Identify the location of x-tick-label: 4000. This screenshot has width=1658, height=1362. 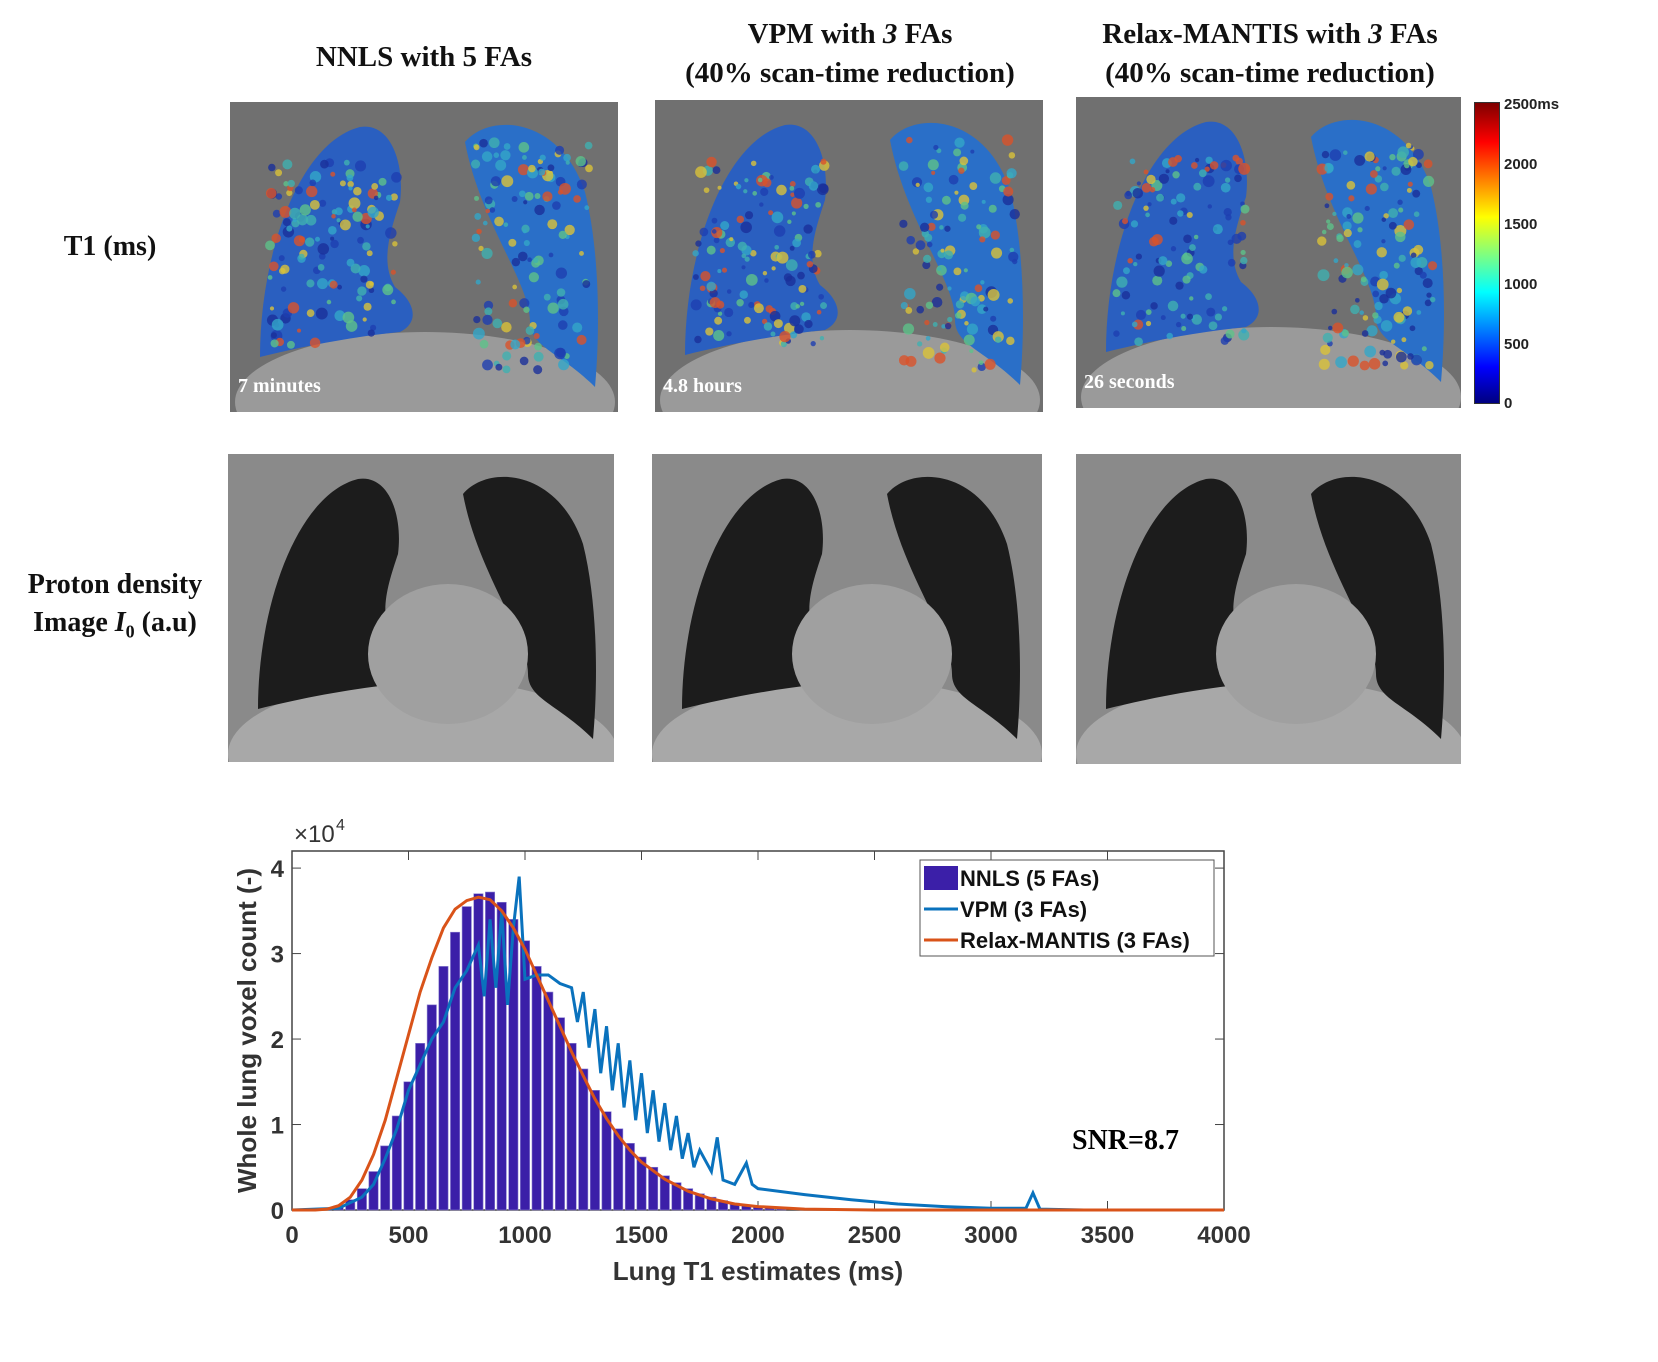
(1223, 1235).